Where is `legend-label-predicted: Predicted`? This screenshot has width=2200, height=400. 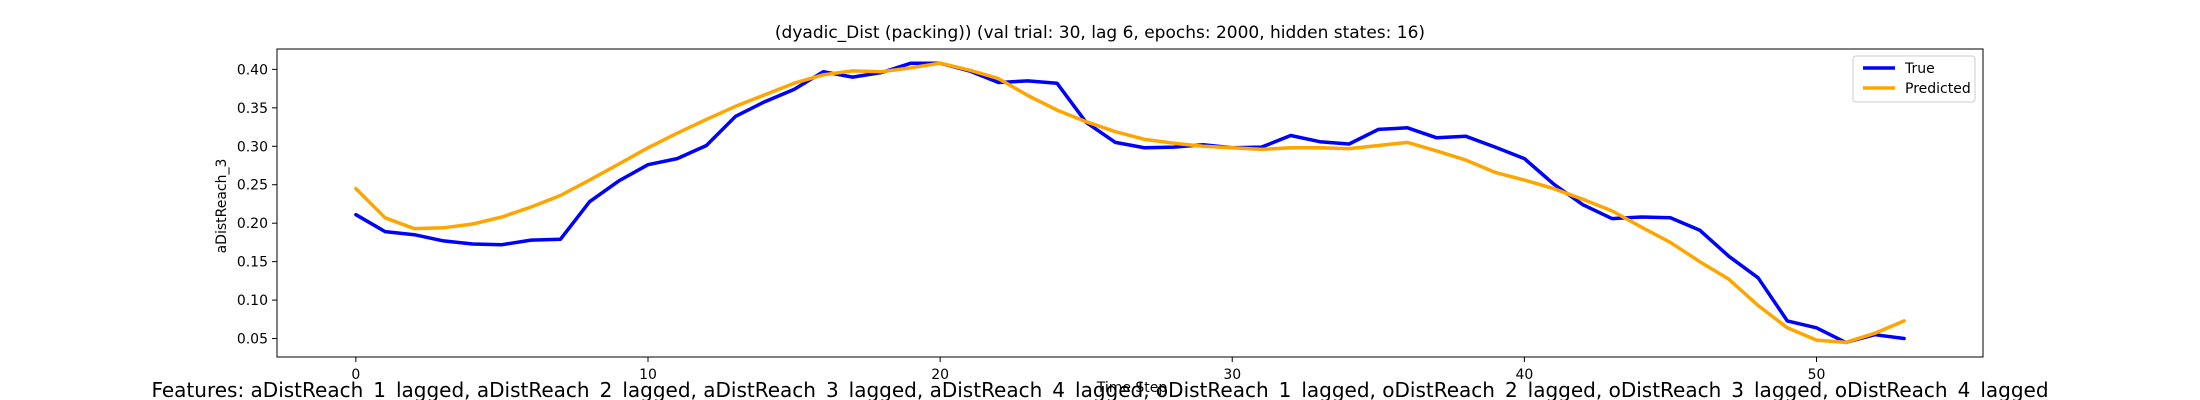 legend-label-predicted: Predicted is located at coordinates (1938, 89).